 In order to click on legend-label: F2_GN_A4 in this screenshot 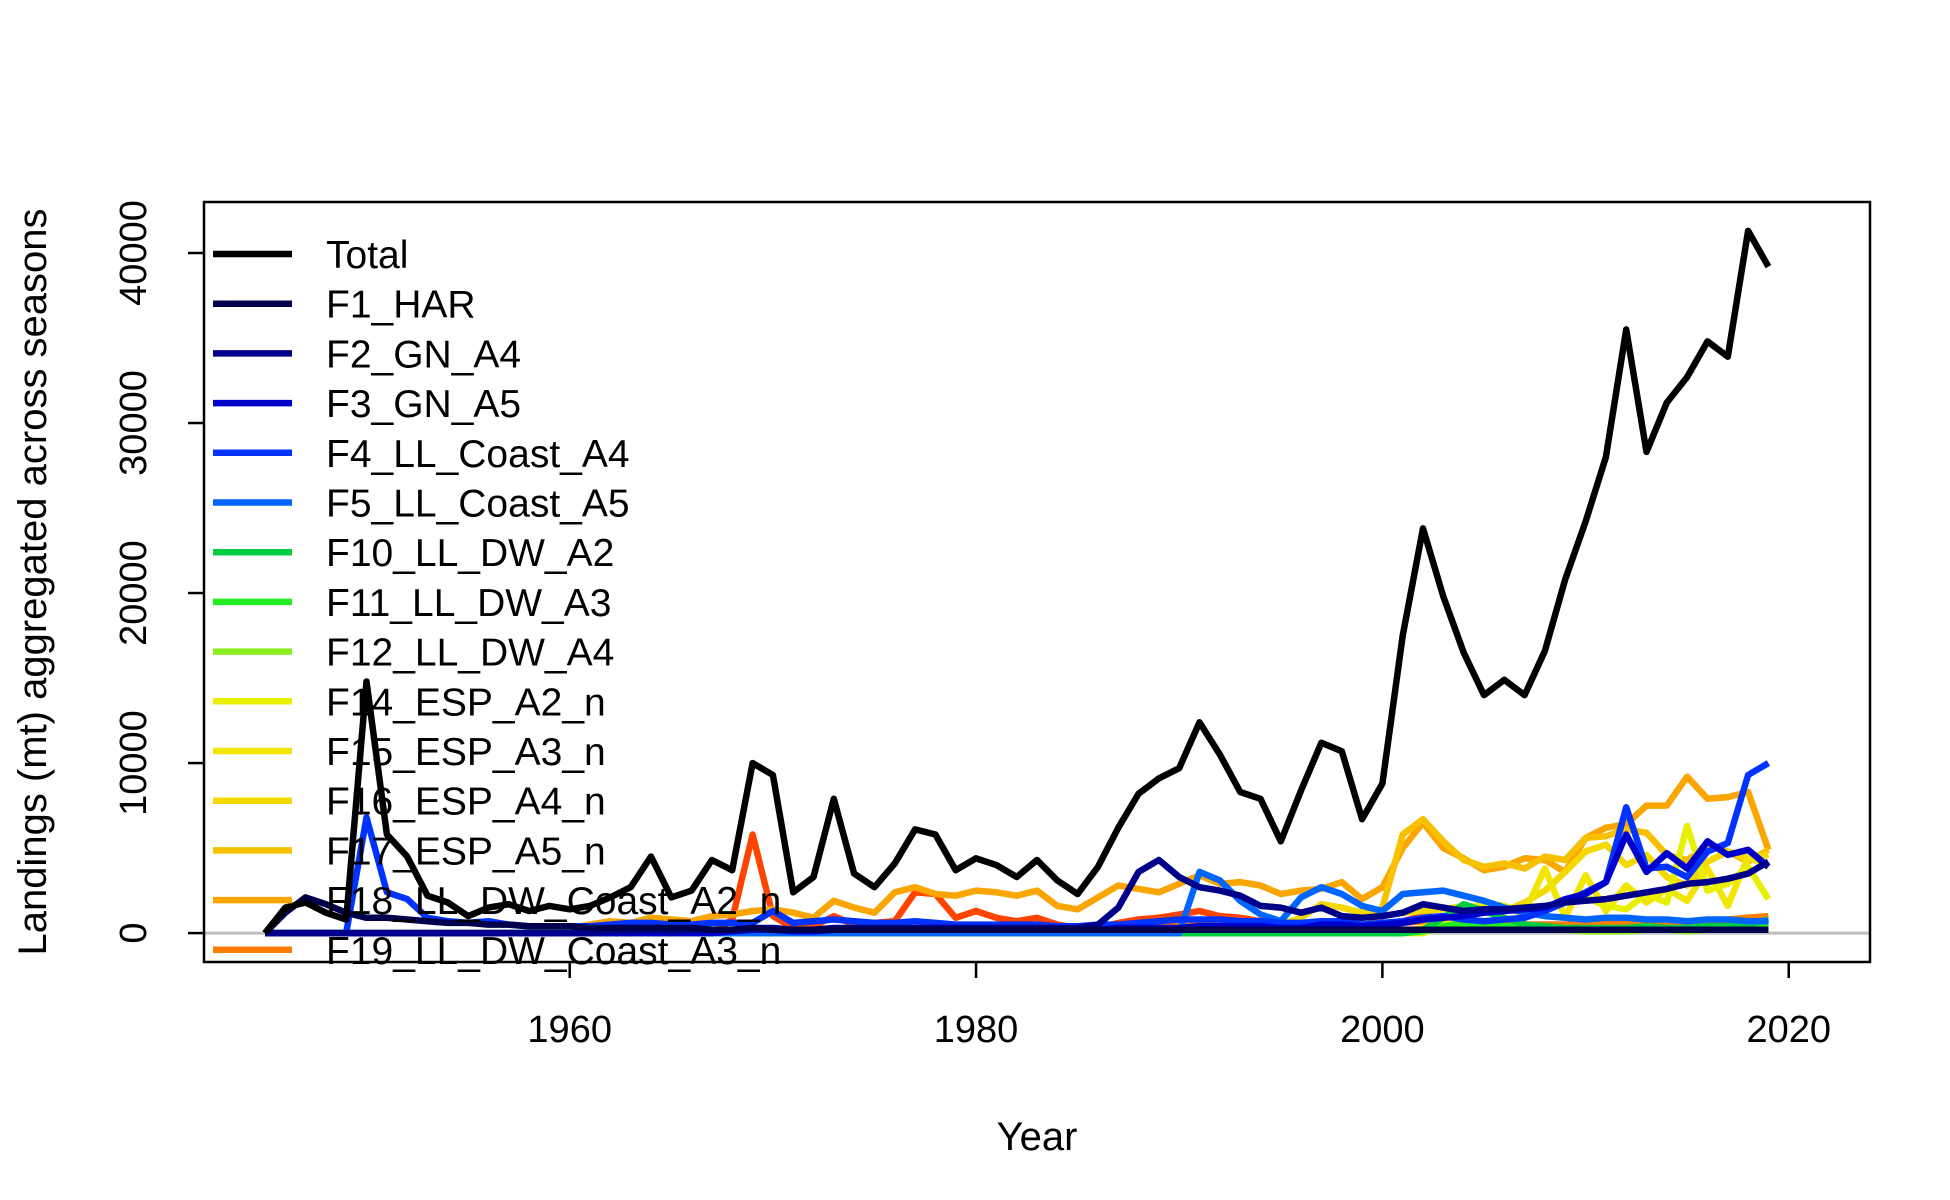, I will do `click(423, 354)`.